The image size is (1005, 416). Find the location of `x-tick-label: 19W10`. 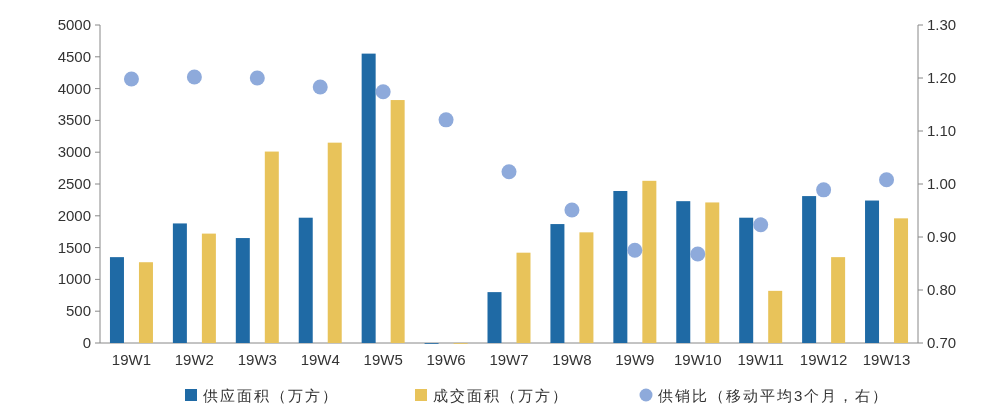

x-tick-label: 19W10 is located at coordinates (698, 359).